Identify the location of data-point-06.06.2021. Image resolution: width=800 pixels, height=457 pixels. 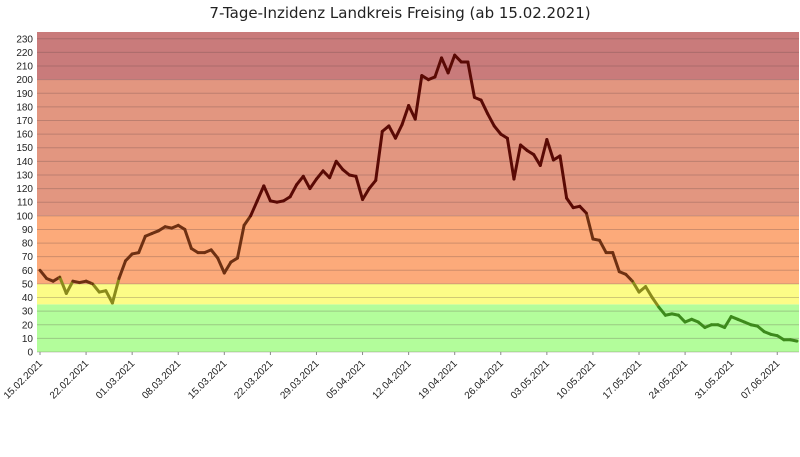
(770, 334).